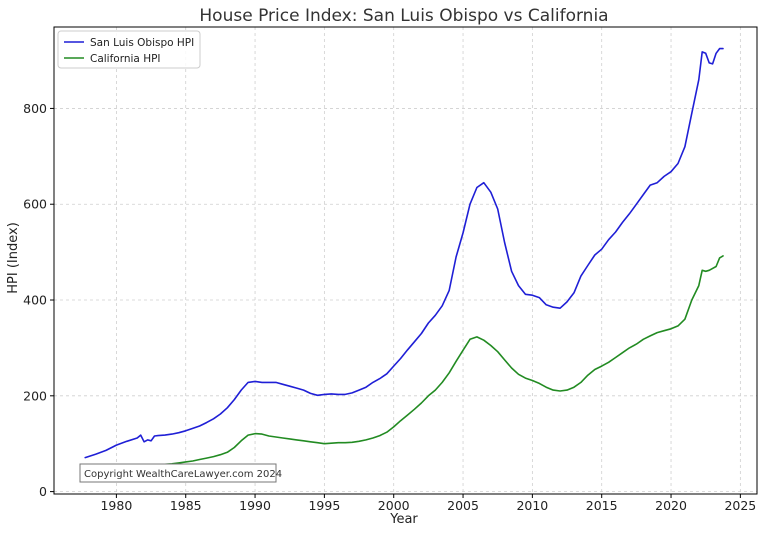 The image size is (768, 540). Describe the element at coordinates (183, 474) in the screenshot. I see `copyright-text: Copyright WealthCareLawyer.com 2024` at that location.